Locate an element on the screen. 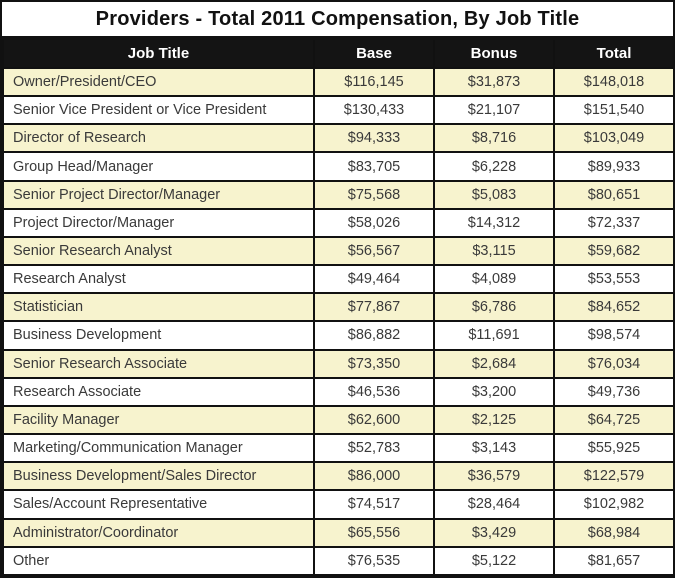 The image size is (675, 578). base-cell: $76,535 is located at coordinates (374, 560).